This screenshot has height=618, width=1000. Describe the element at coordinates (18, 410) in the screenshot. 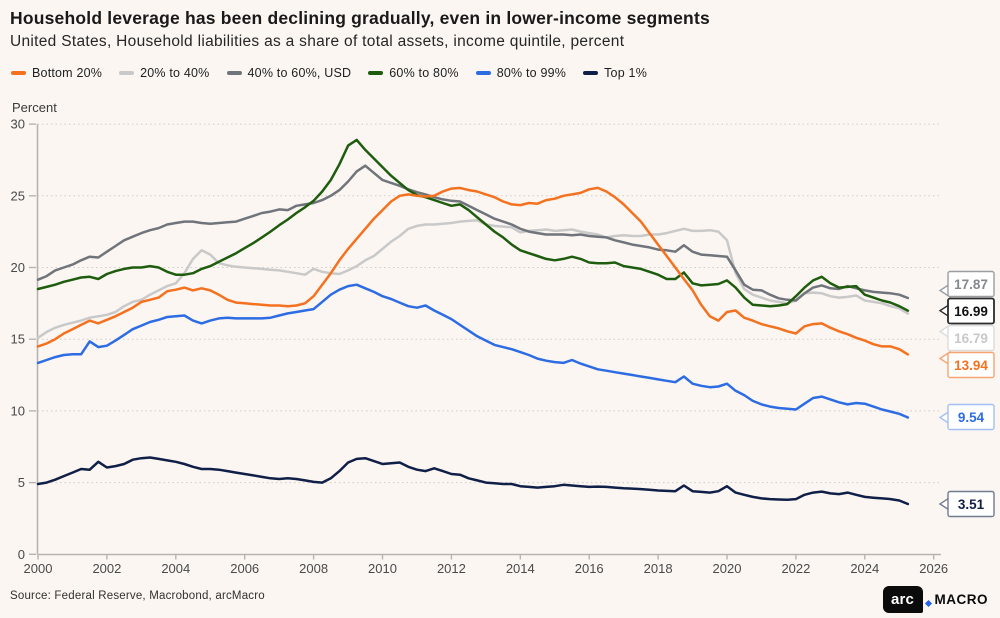

I see `y-tick-label-10: 10` at that location.